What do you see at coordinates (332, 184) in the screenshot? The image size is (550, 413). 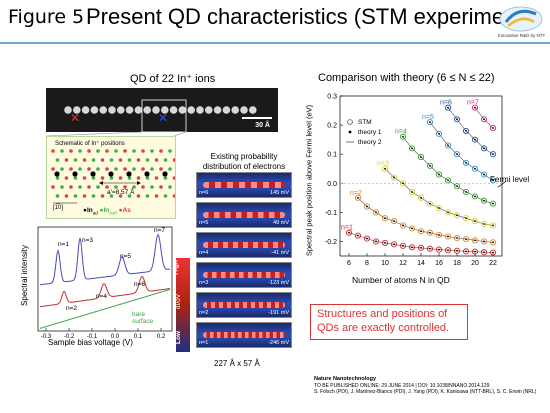 I see `chart-ytick: 0.0` at bounding box center [332, 184].